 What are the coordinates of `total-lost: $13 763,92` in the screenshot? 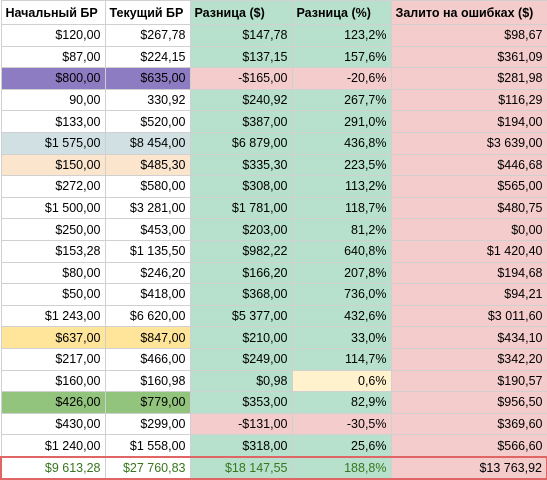 It's located at (468, 467).